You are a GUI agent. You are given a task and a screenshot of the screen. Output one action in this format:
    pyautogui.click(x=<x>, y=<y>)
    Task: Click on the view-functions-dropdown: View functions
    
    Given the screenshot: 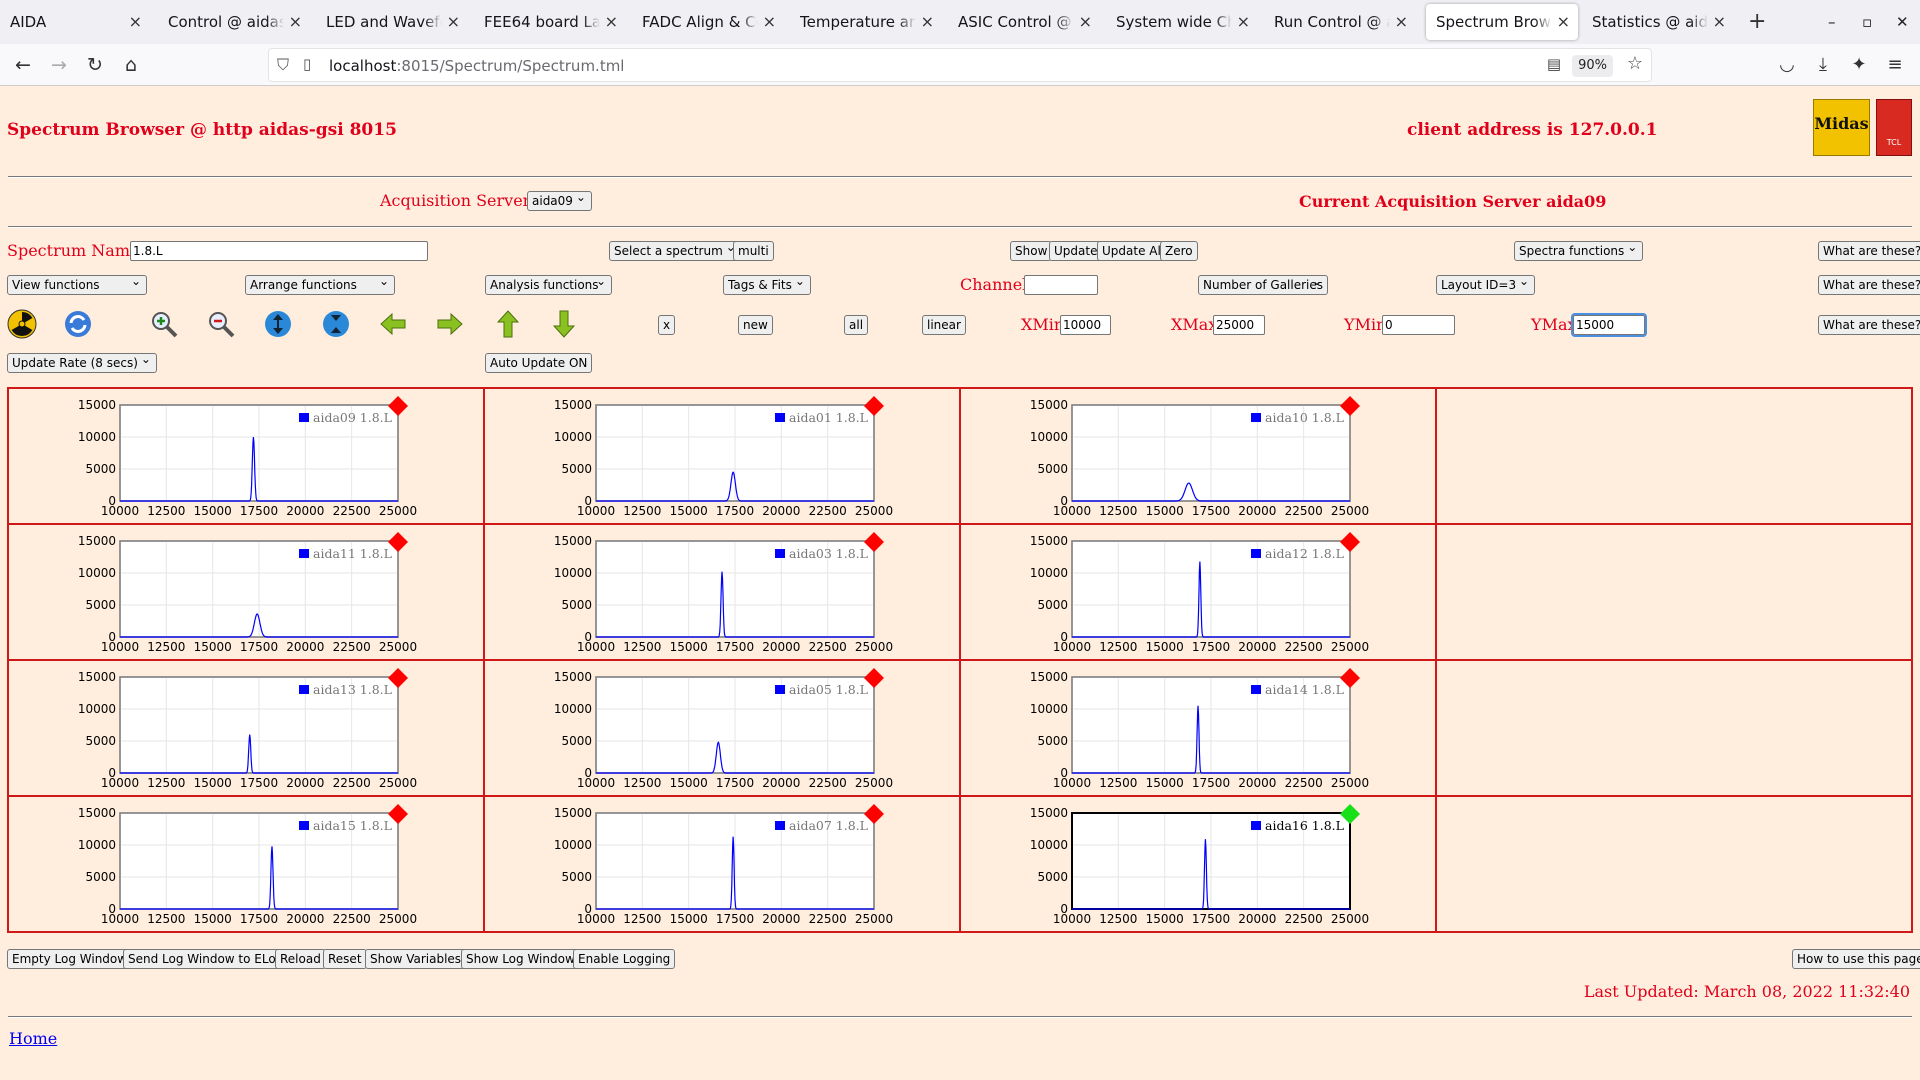 What is the action you would take?
    pyautogui.click(x=77, y=283)
    